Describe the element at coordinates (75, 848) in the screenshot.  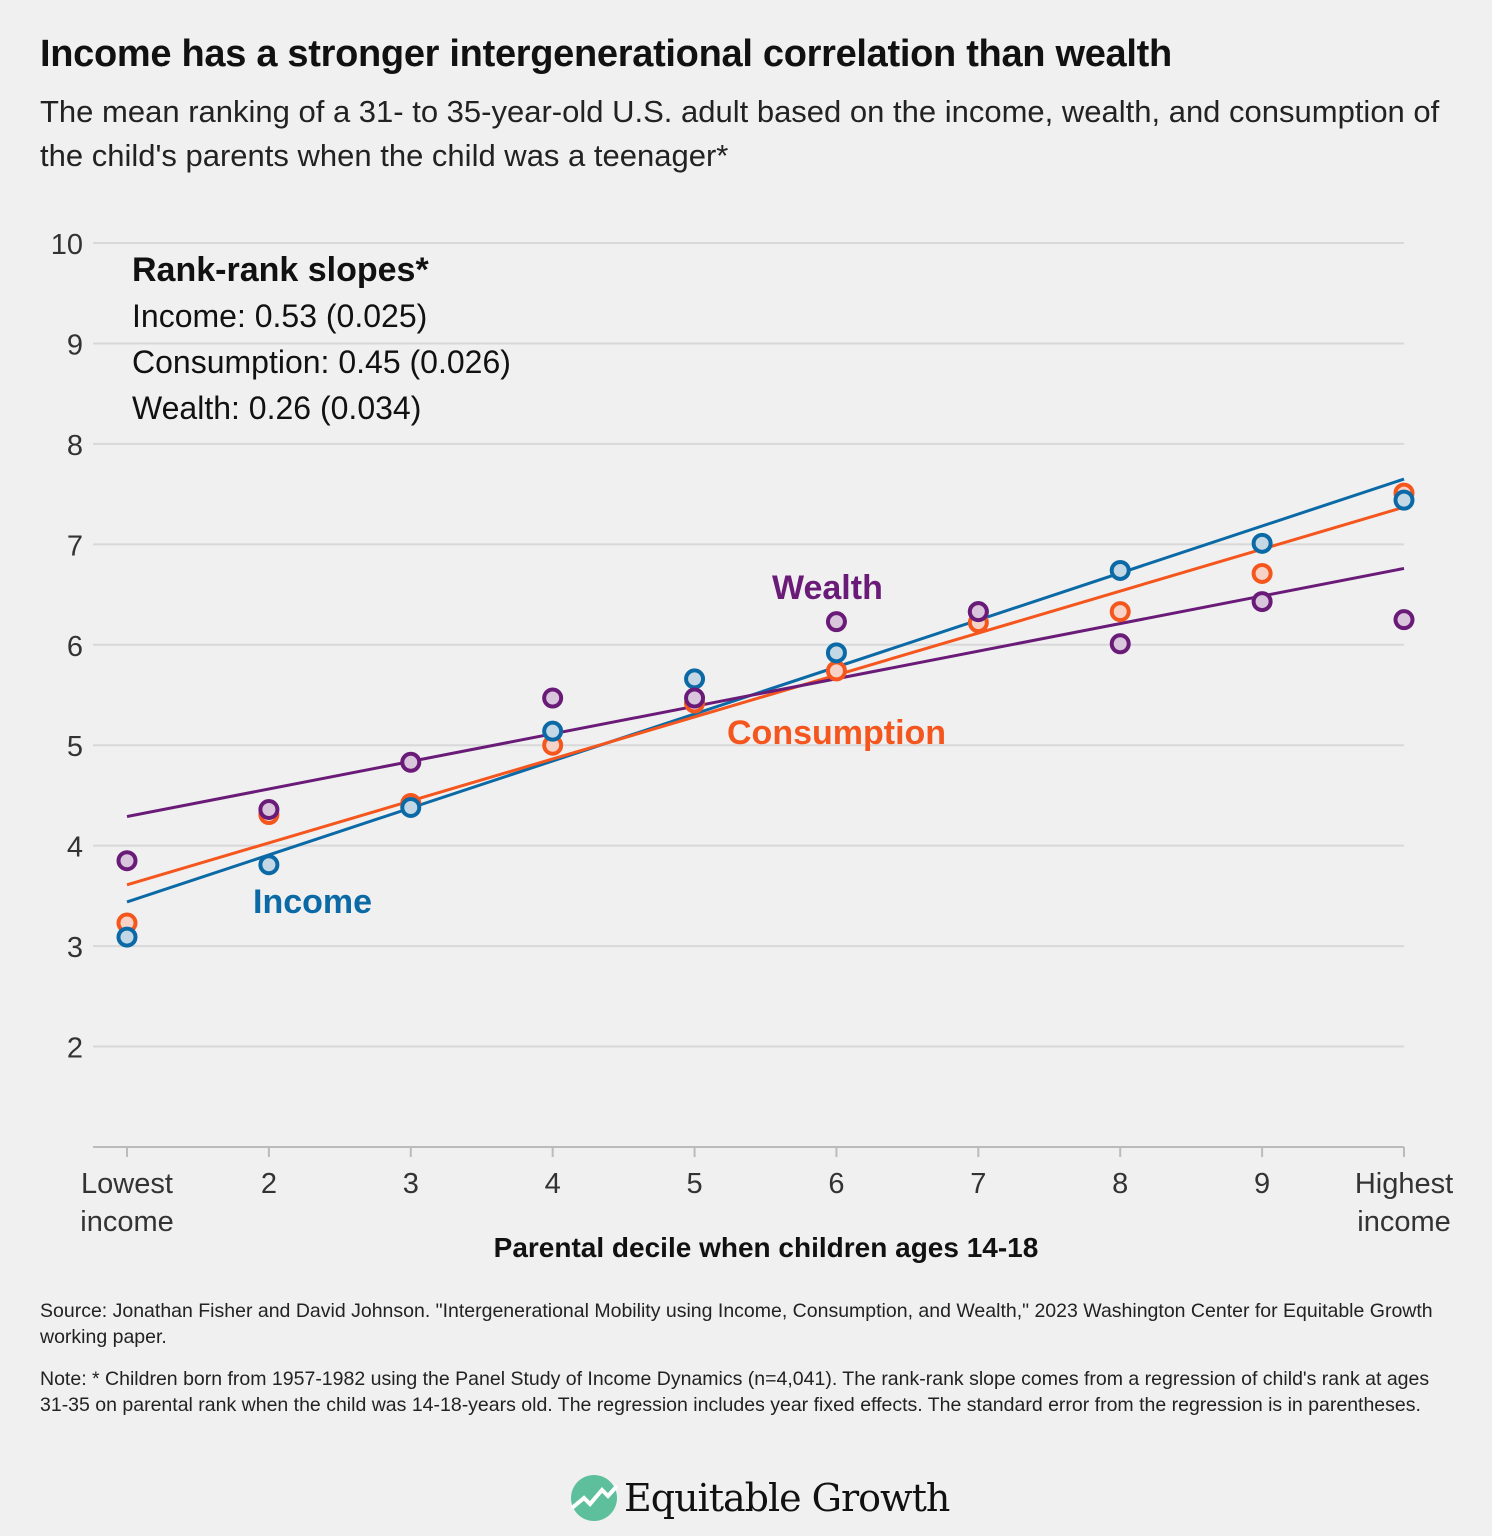
I see `y-tick-label: 4` at that location.